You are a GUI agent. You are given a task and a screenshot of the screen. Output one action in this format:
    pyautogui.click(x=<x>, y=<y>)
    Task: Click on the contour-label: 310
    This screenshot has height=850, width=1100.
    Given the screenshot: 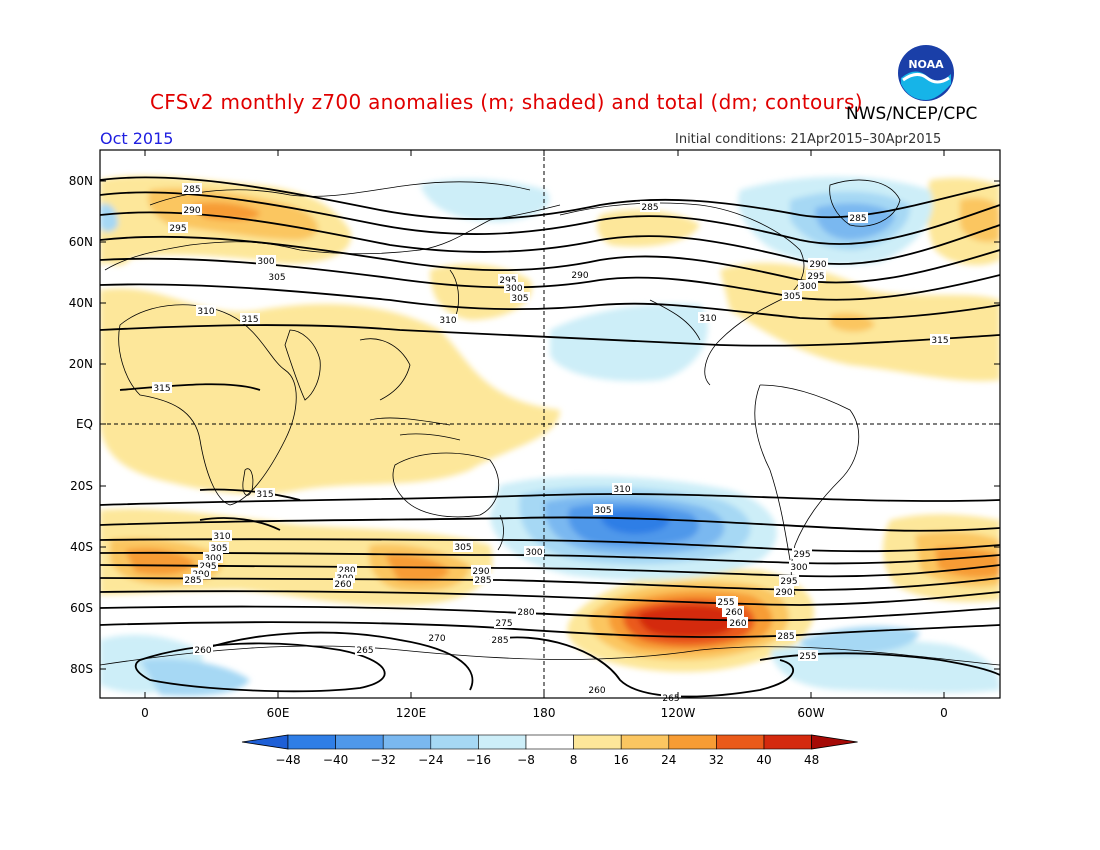 What is the action you would take?
    pyautogui.click(x=221, y=537)
    